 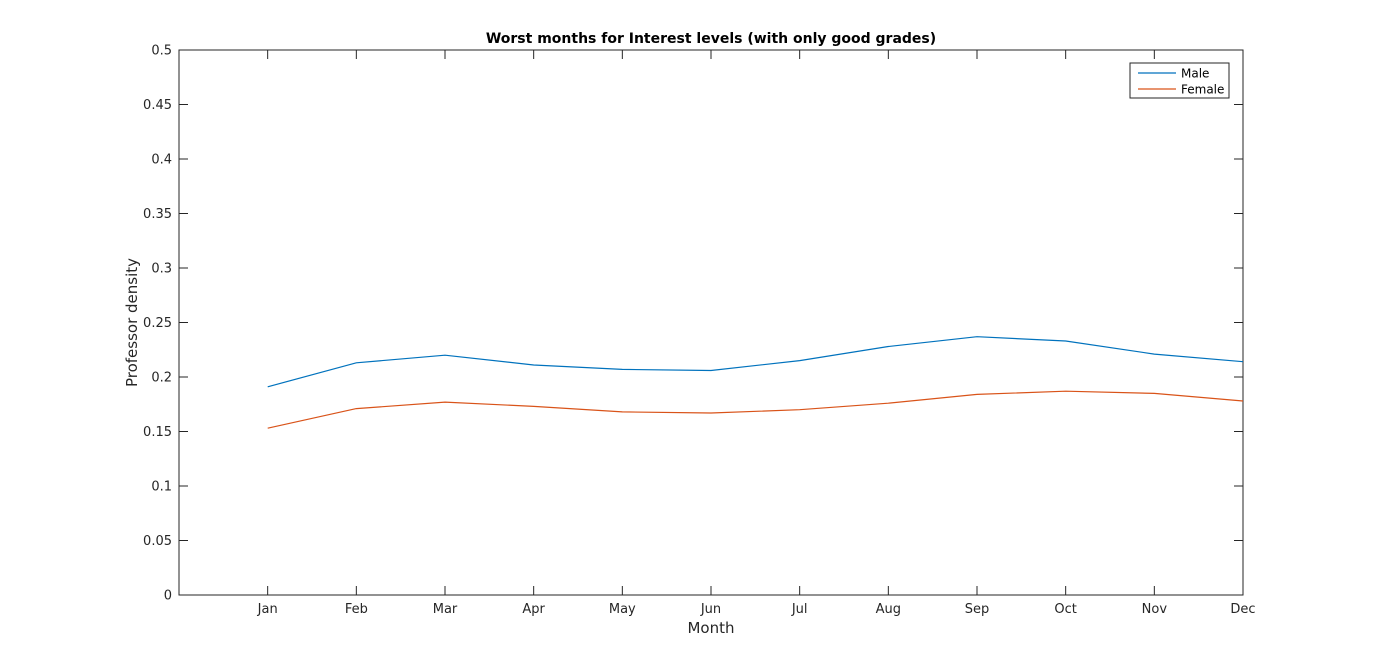 What do you see at coordinates (1242, 609) in the screenshot?
I see `x-tick-label: Dec` at bounding box center [1242, 609].